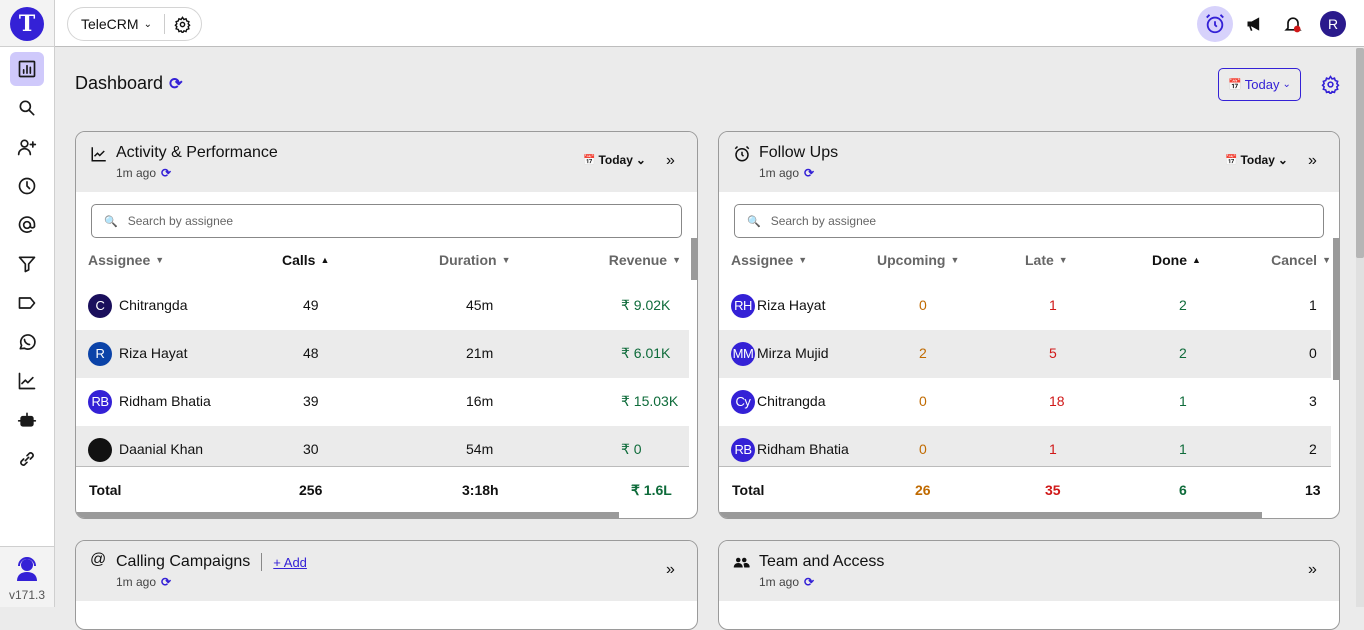  What do you see at coordinates (305, 260) in the screenshot?
I see `column-header-calls: Calls ▲` at bounding box center [305, 260].